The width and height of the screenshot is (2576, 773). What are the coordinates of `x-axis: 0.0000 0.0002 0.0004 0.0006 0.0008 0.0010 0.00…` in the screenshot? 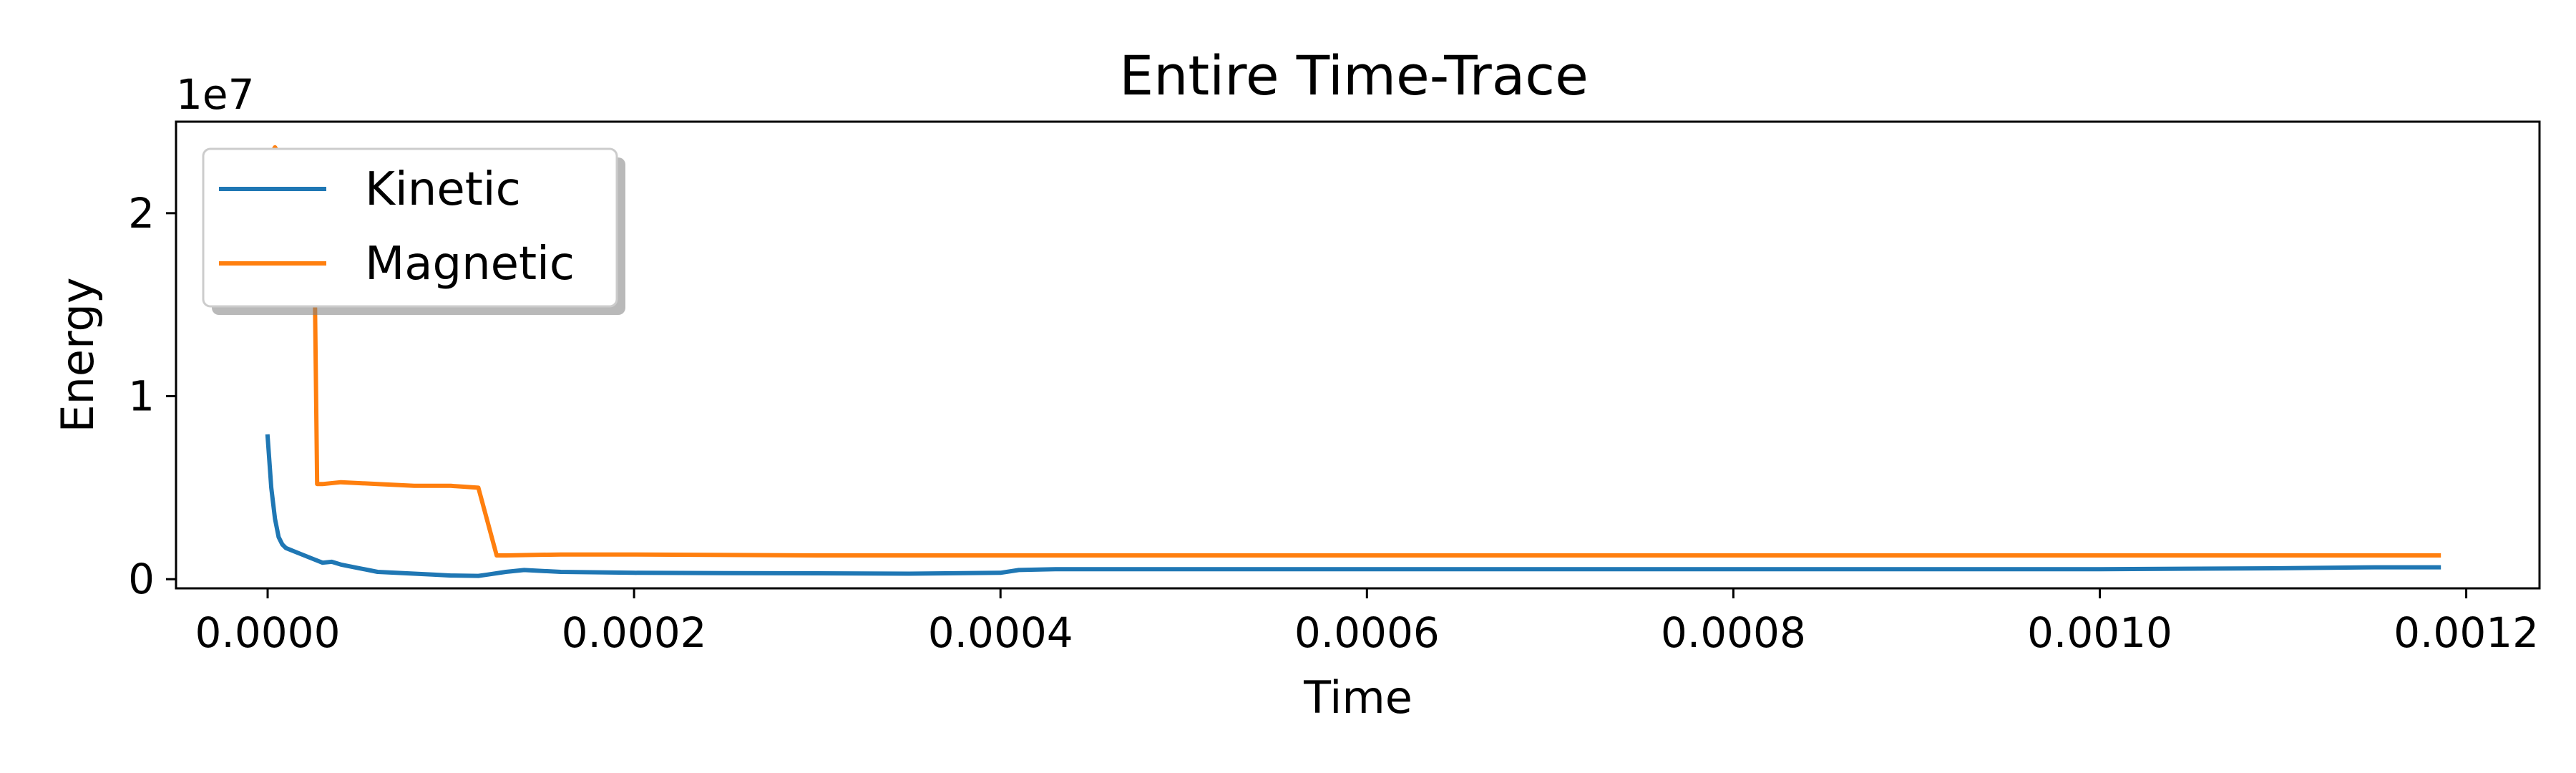 It's located at (1367, 622).